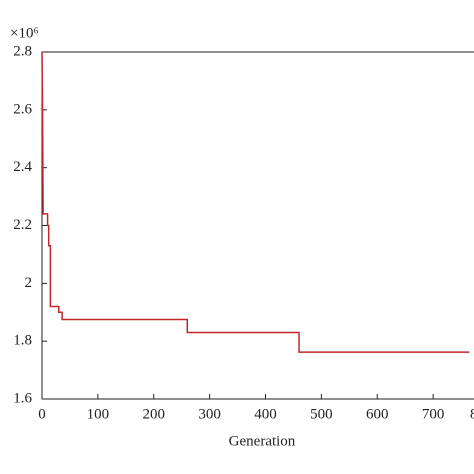 The image size is (474, 474). What do you see at coordinates (472, 414) in the screenshot?
I see `x-tick-label: 8` at bounding box center [472, 414].